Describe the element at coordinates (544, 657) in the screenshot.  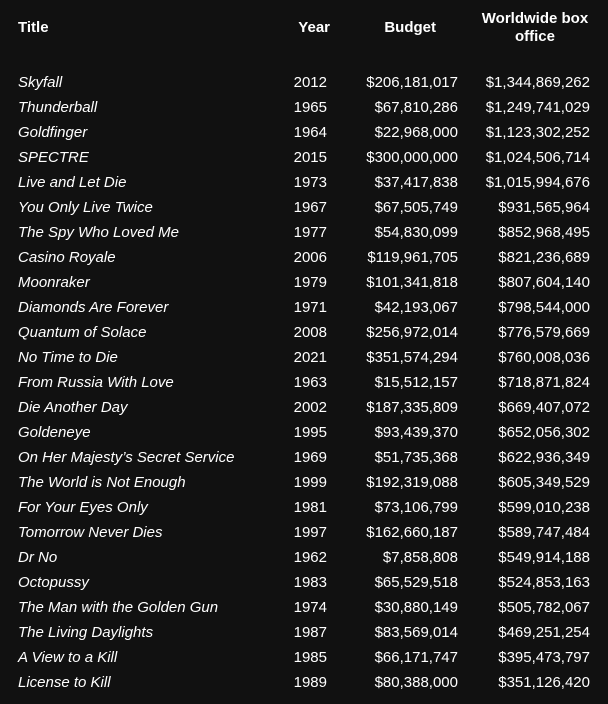
I see `cell-box-office: $395,473,797` at that location.